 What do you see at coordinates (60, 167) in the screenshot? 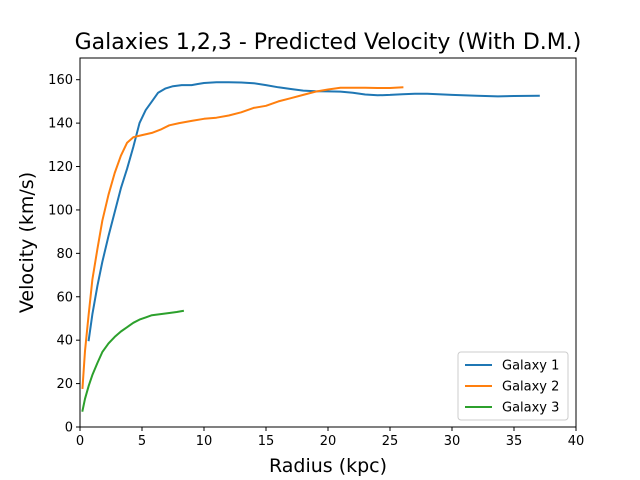
I see `y-tick-label: 120` at bounding box center [60, 167].